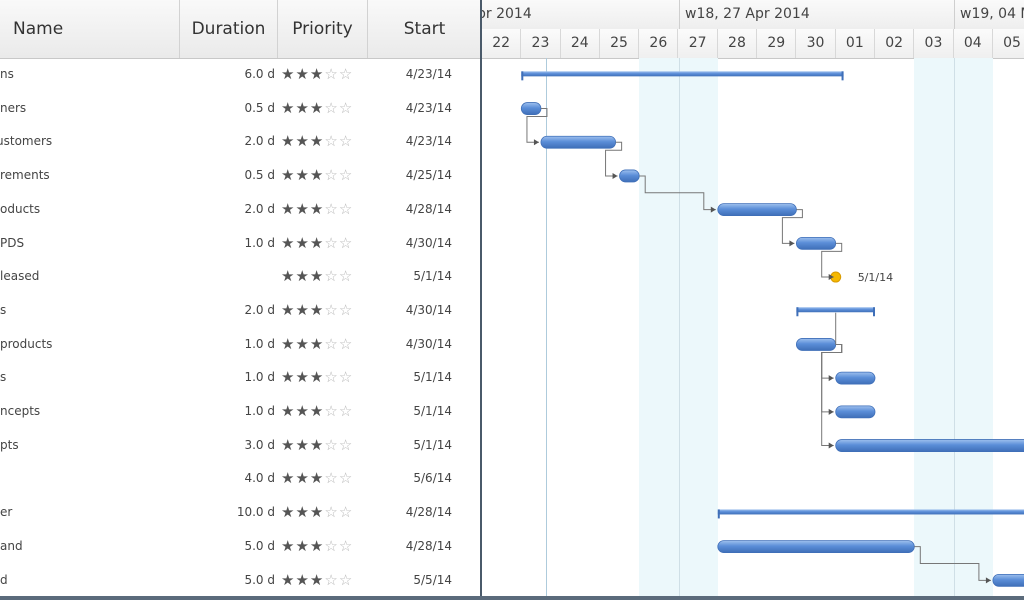 This screenshot has height=600, width=1024. Describe the element at coordinates (240, 445) in the screenshot. I see `task-row: pts 3.0 d ★★★☆☆ 5/1/14` at that location.